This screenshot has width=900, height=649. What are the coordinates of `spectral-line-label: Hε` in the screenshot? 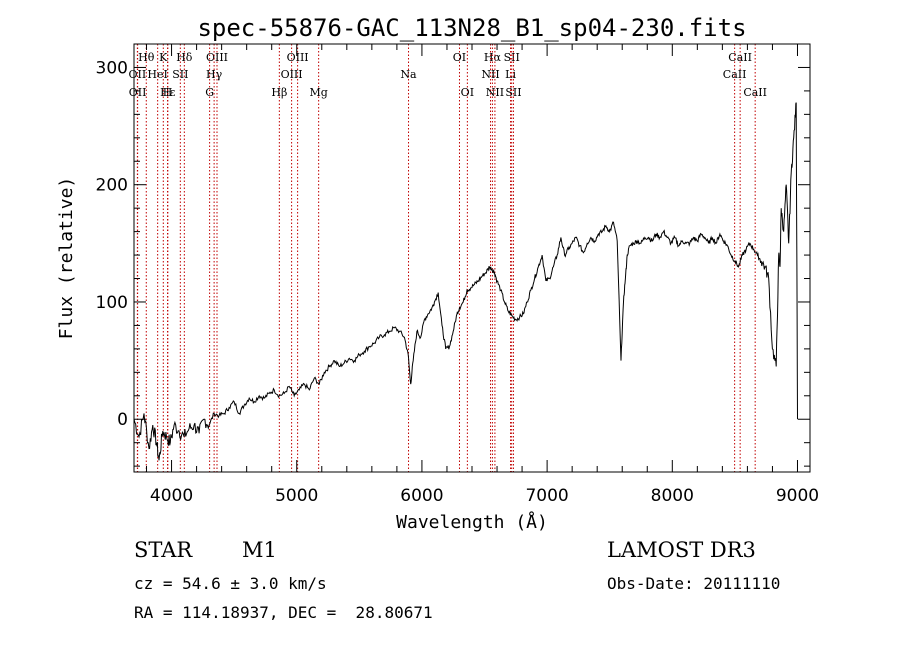 It's located at (168, 92).